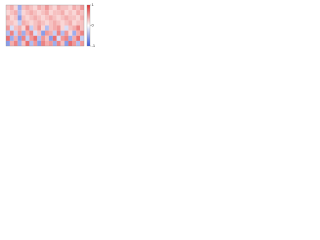  What do you see at coordinates (93, 25) in the screenshot?
I see `colorbar-tick-label: 0` at bounding box center [93, 25].